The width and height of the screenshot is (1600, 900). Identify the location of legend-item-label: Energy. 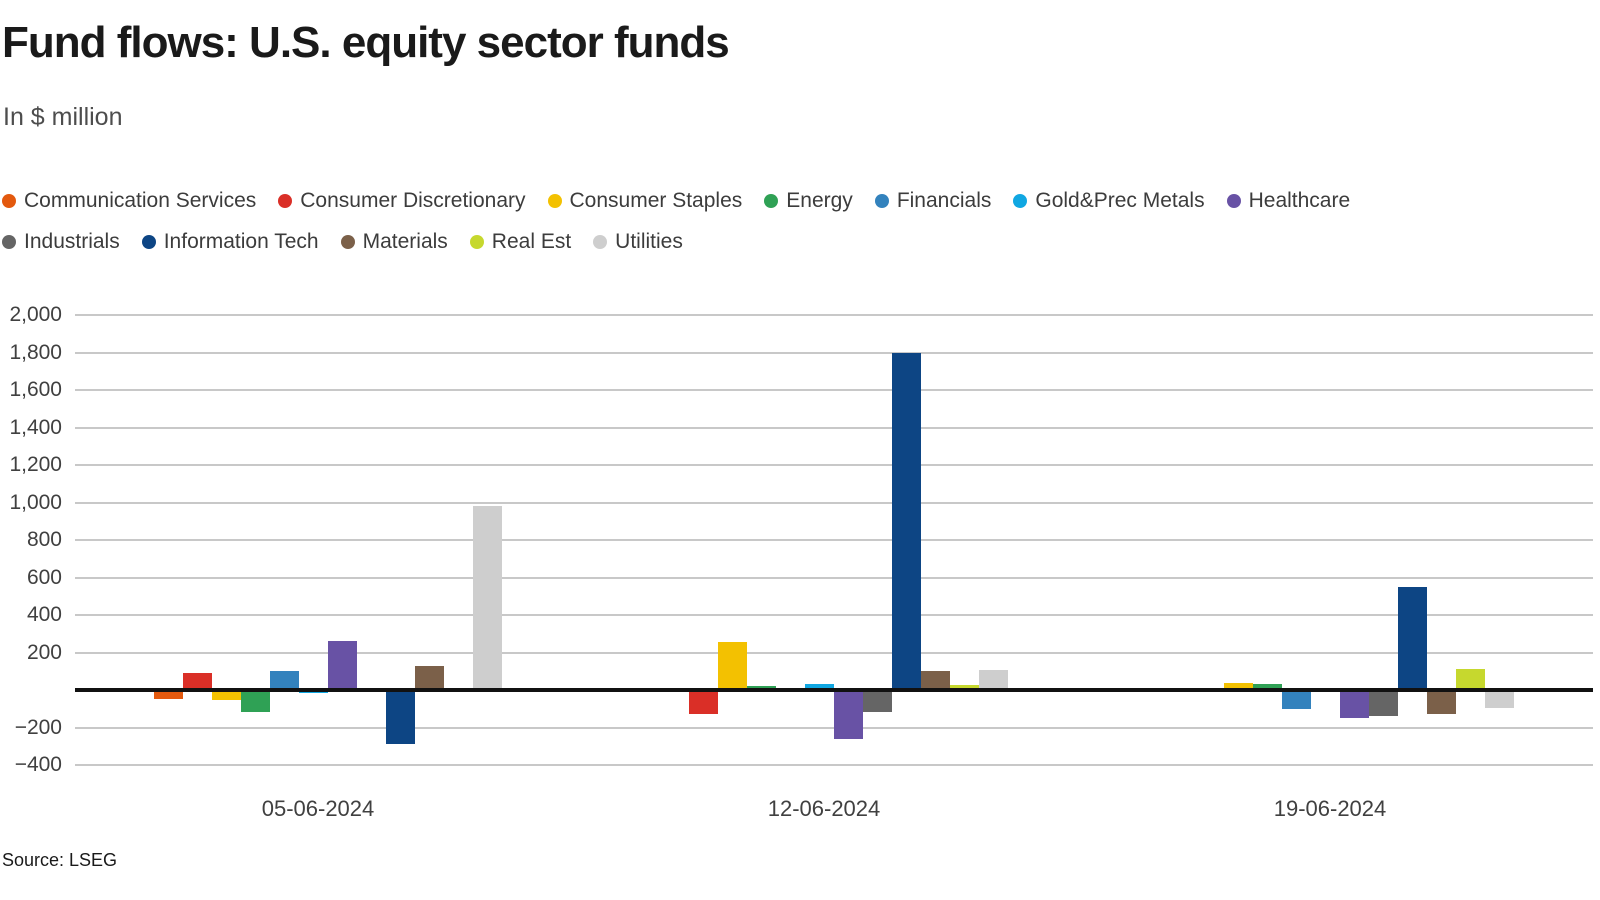
(819, 200).